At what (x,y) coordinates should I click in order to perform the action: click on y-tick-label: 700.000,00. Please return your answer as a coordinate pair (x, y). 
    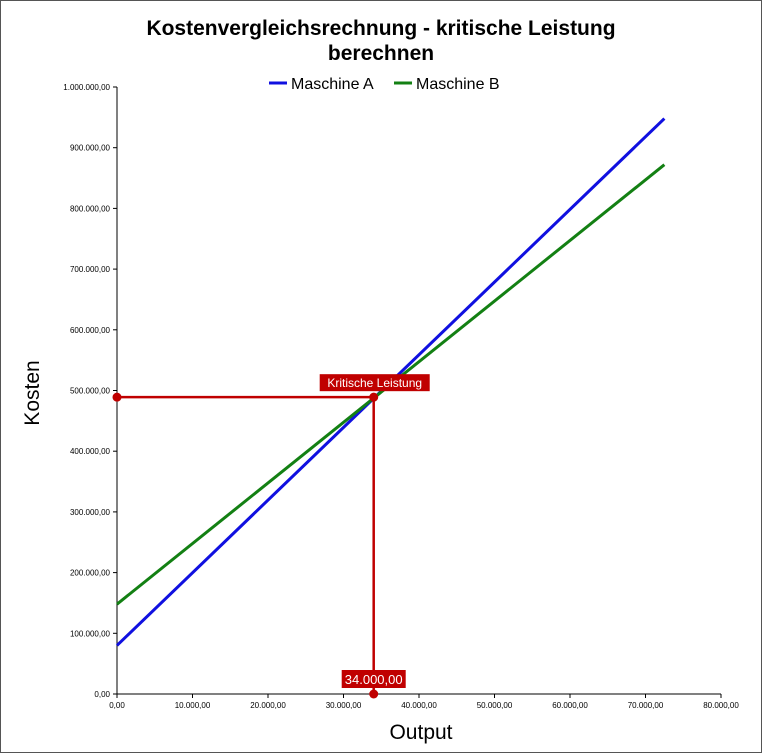
    Looking at the image, I should click on (90, 269).